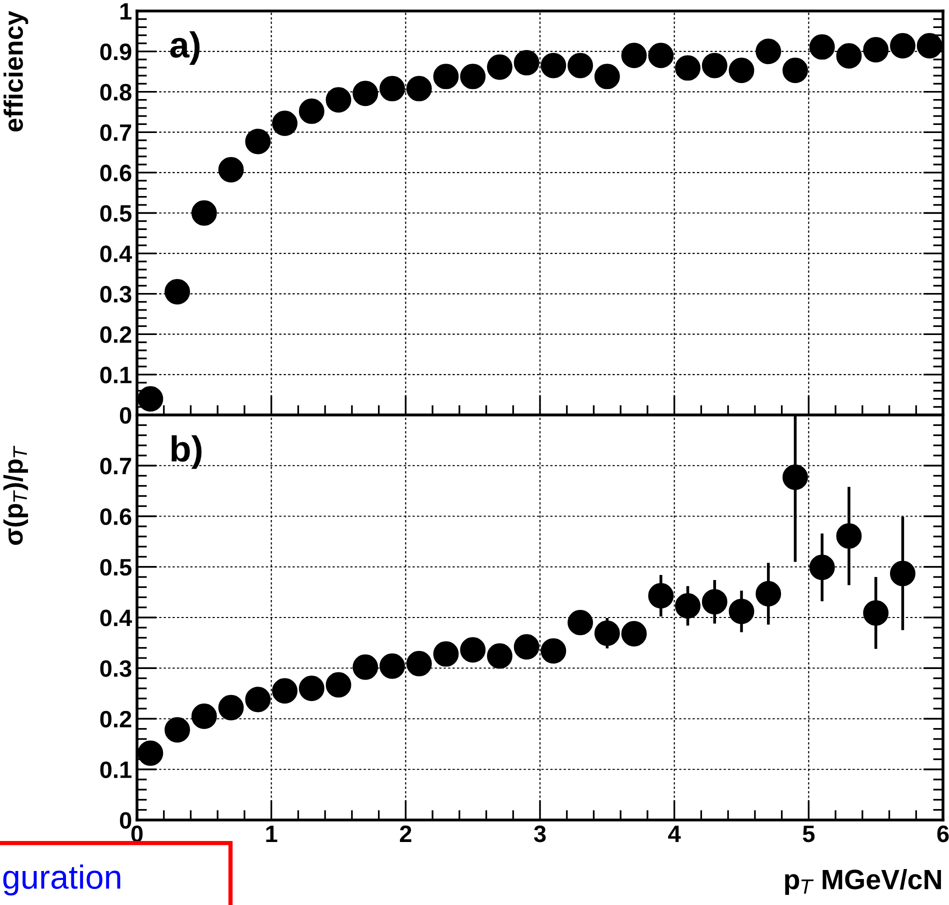 This screenshot has height=905, width=949. I want to click on y-tick-label: 0.9, so click(116, 51).